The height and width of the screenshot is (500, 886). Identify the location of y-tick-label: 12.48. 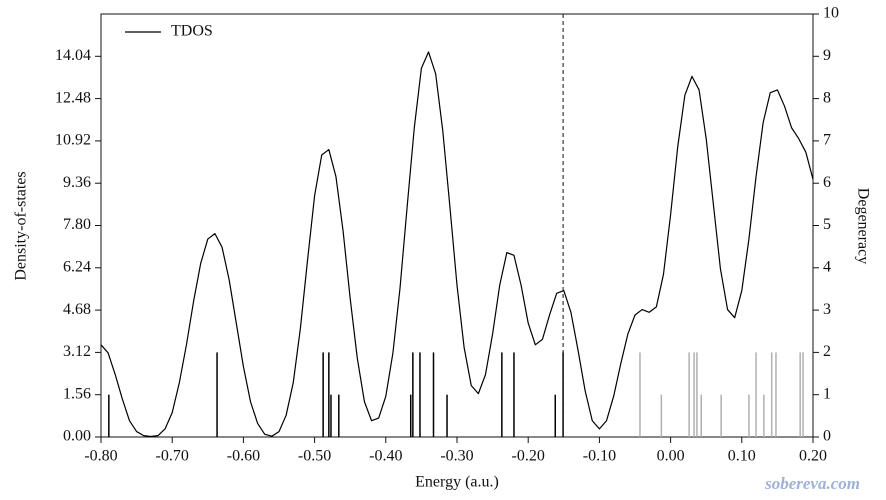
(73, 97).